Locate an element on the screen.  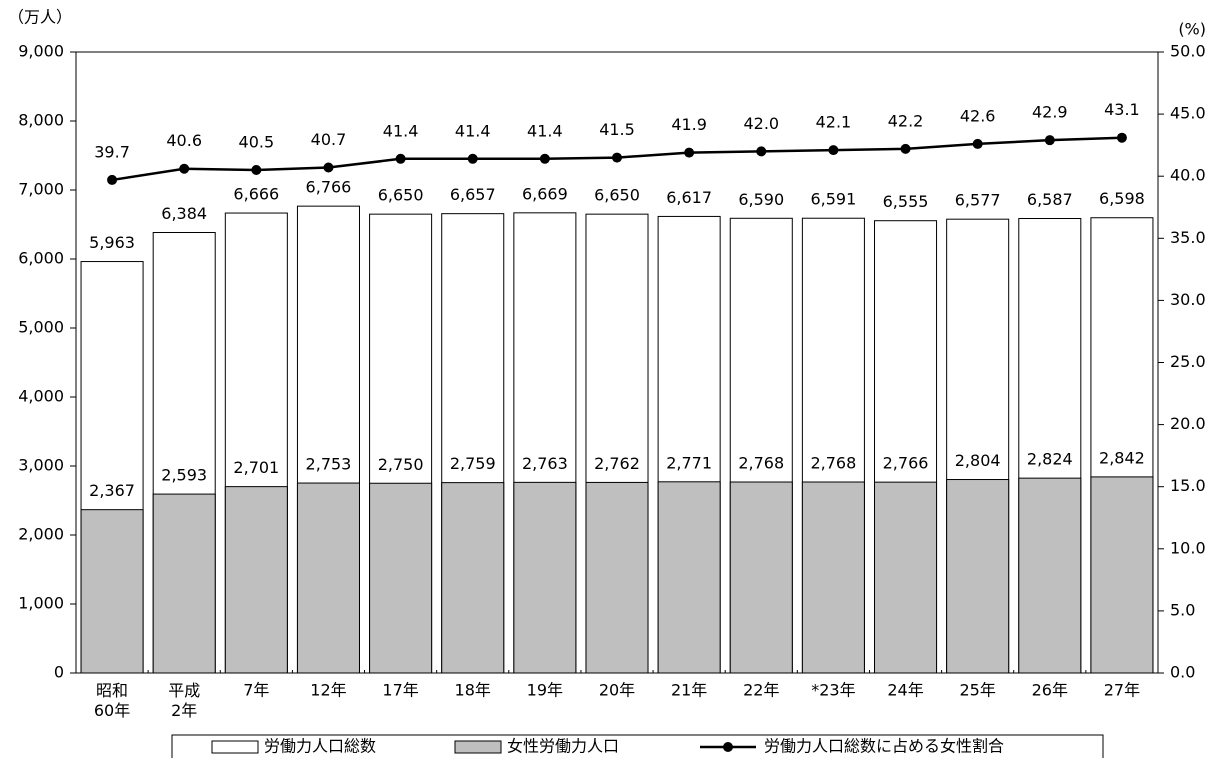
data-label: 5,963 is located at coordinates (112, 242).